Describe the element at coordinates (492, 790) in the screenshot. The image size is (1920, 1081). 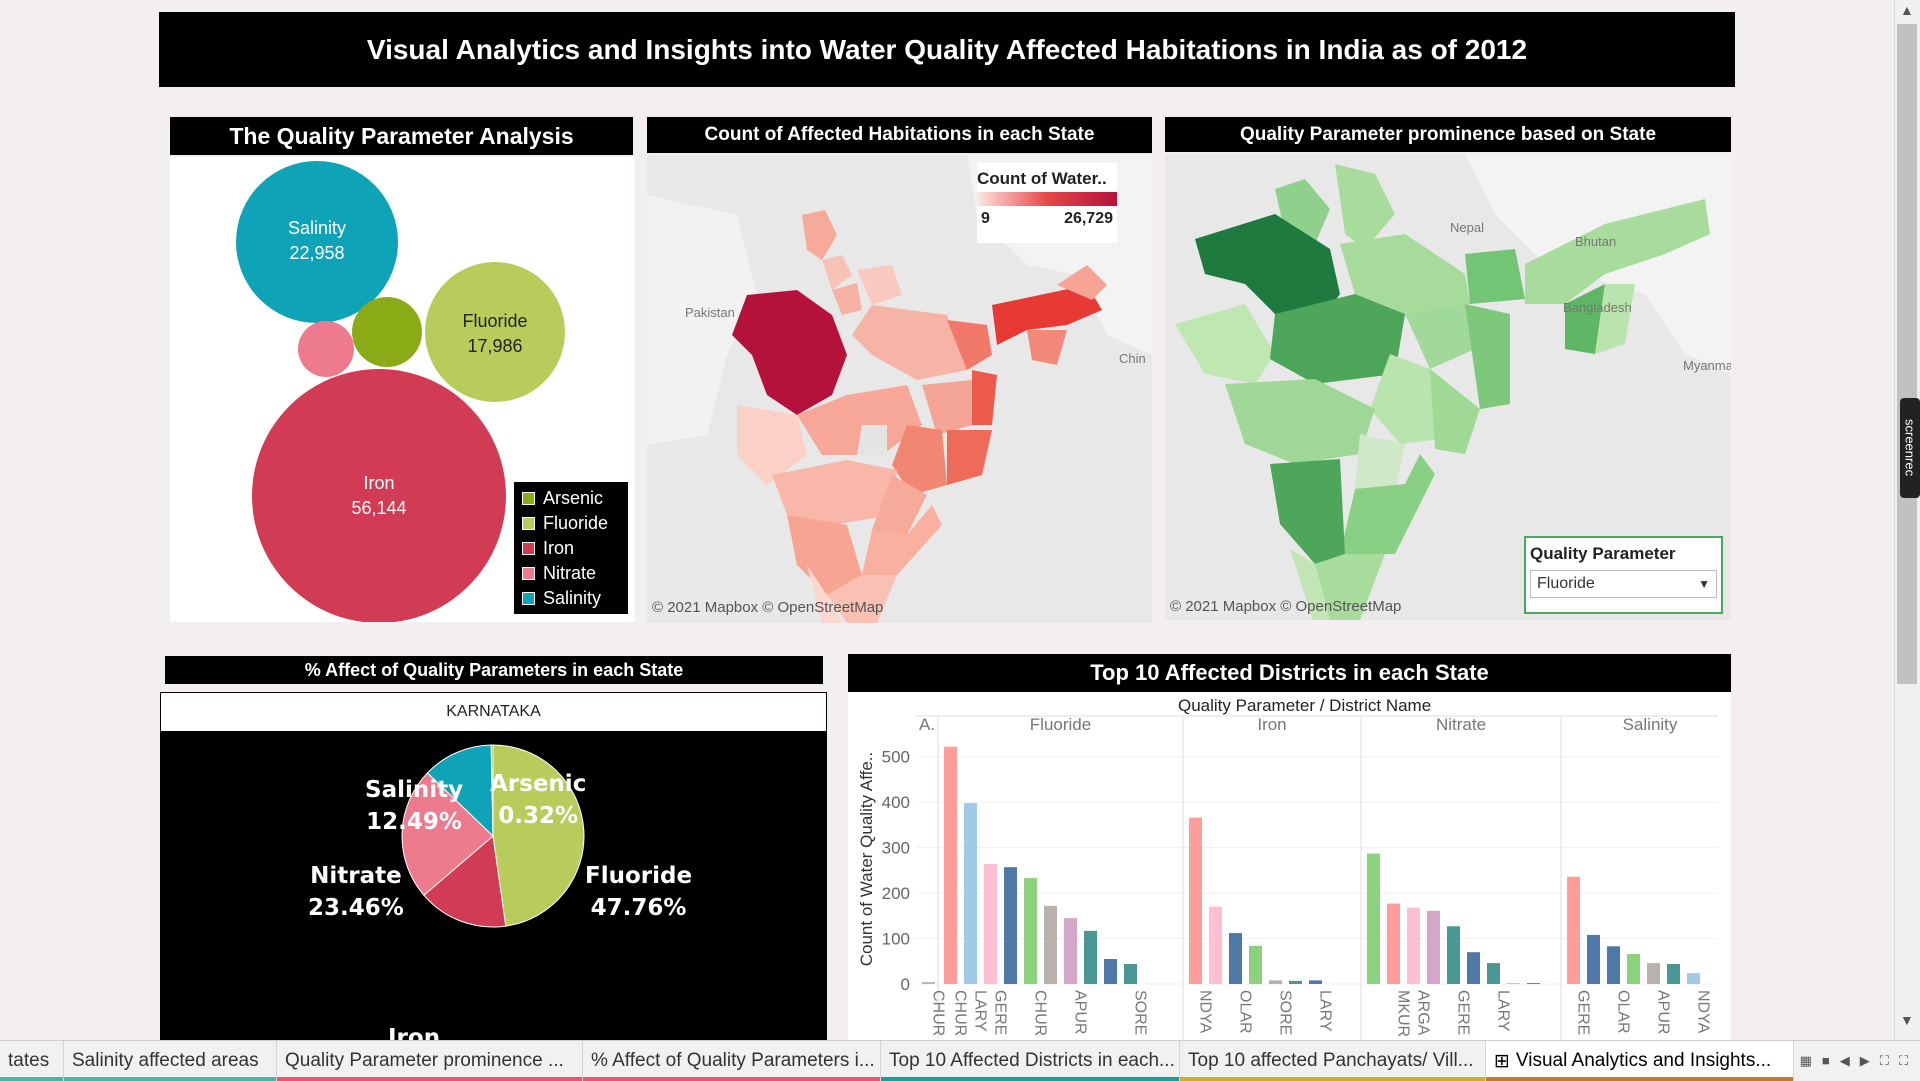
I see `pie-slice-arsenic` at that location.